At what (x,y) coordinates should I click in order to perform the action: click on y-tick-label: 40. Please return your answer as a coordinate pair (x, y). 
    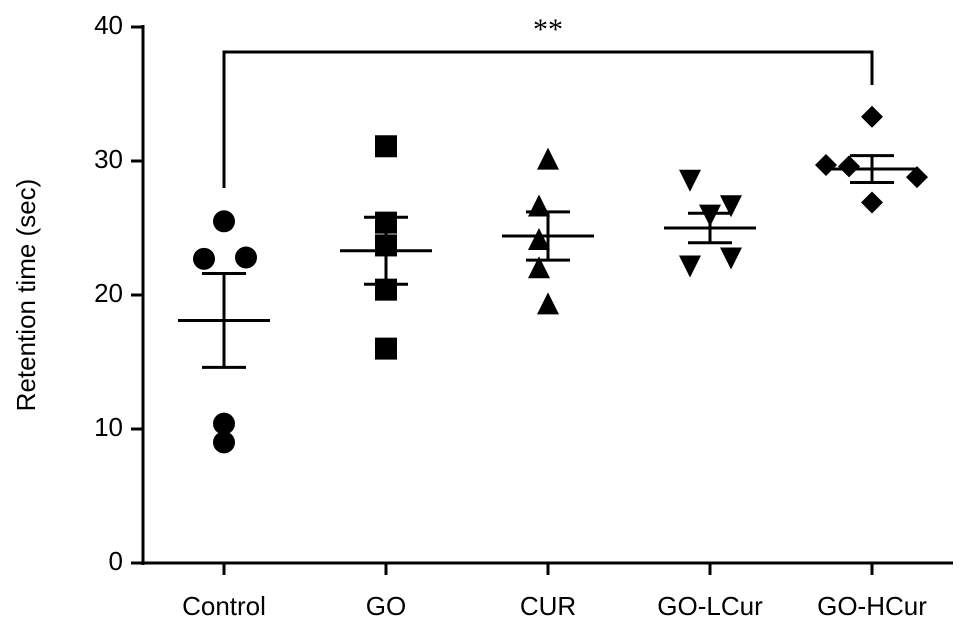
    Looking at the image, I should click on (108, 25).